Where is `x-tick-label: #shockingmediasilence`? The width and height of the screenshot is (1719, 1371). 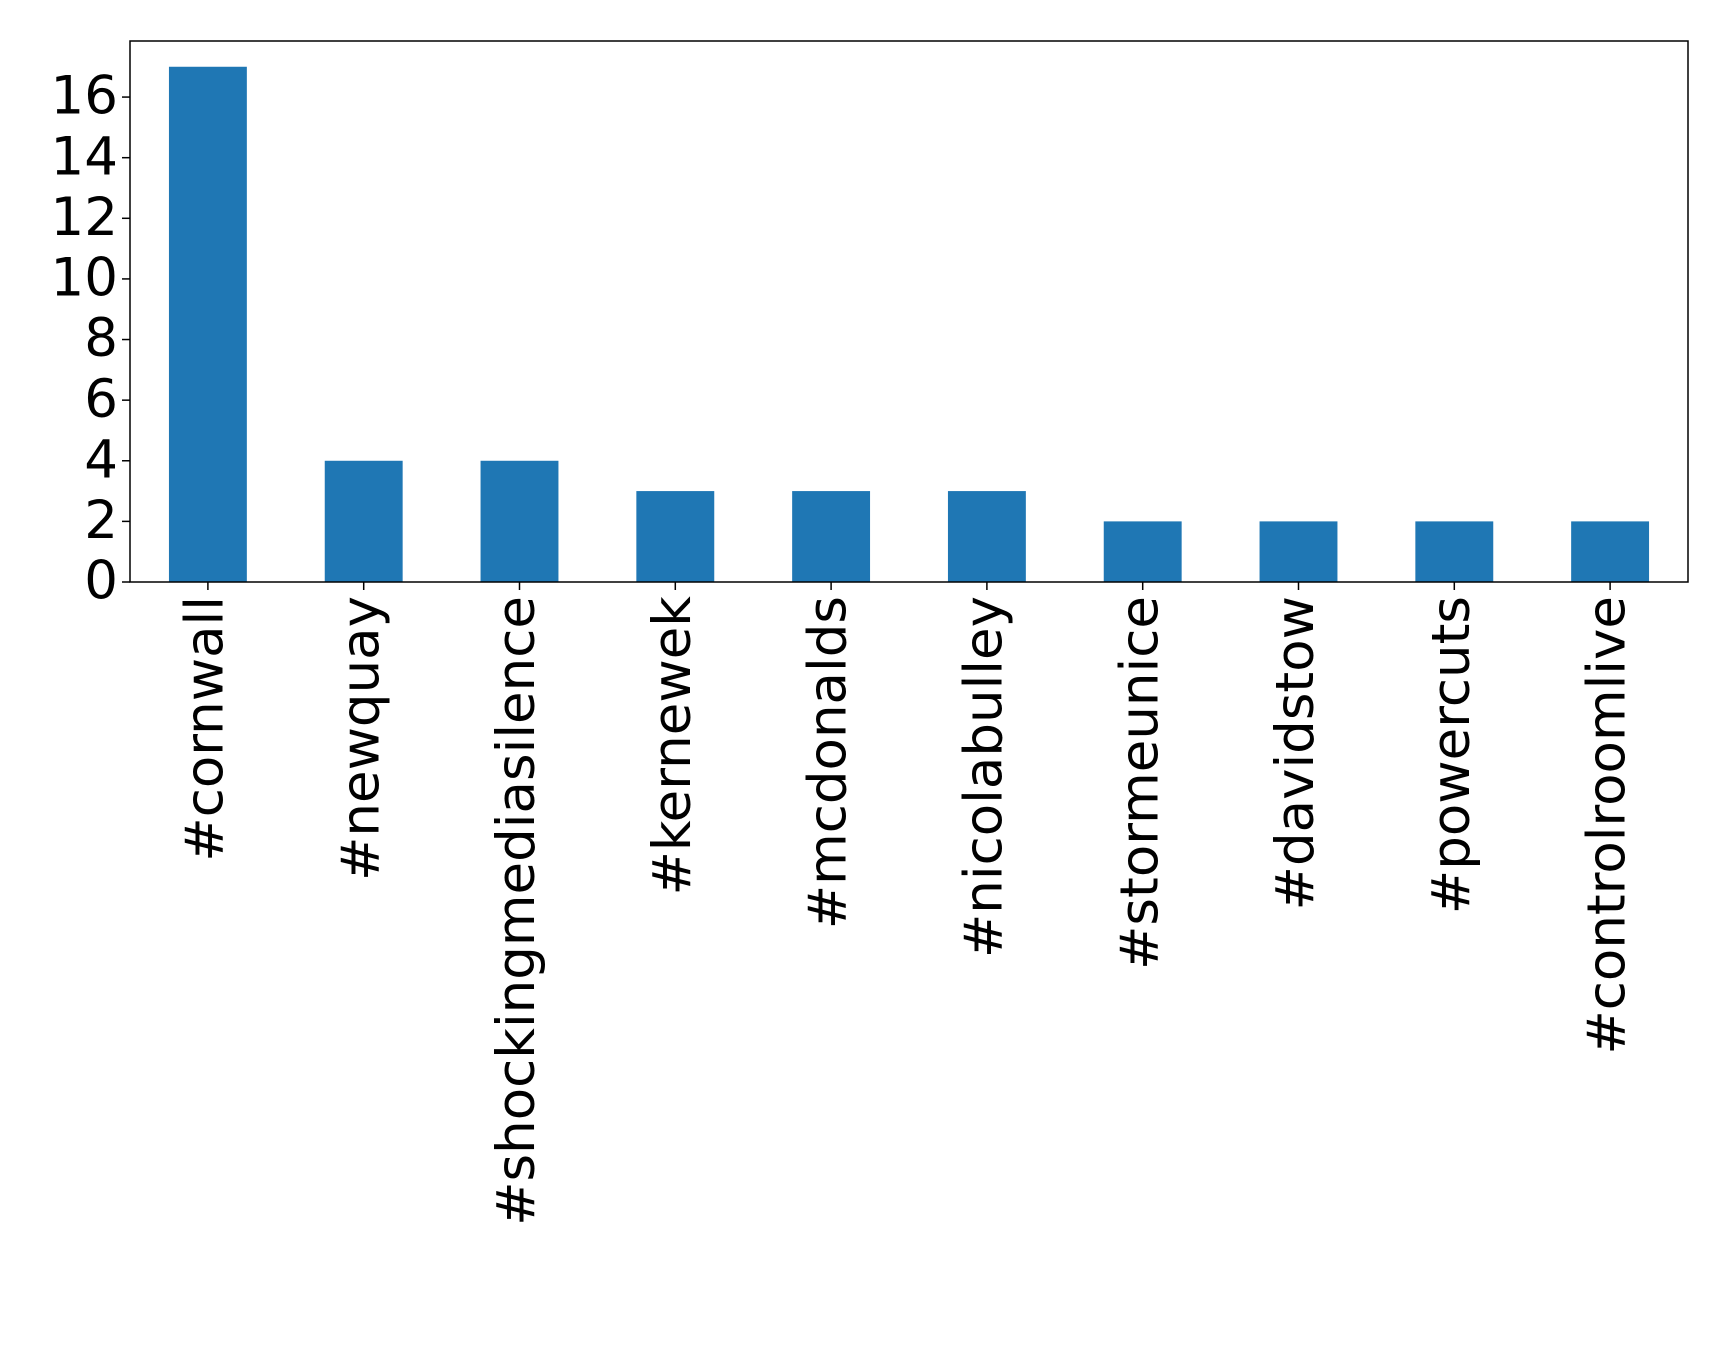 x-tick-label: #shockingmediasilence is located at coordinates (516, 911).